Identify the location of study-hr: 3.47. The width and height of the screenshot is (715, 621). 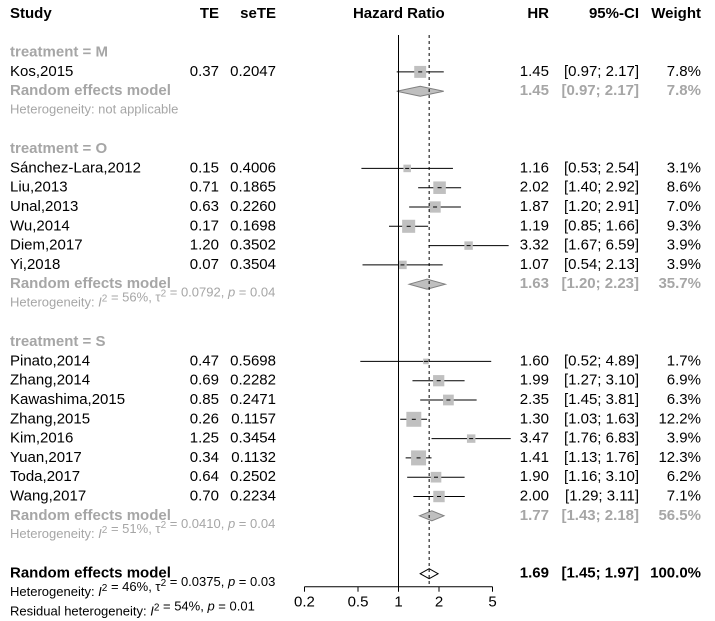
(534, 438).